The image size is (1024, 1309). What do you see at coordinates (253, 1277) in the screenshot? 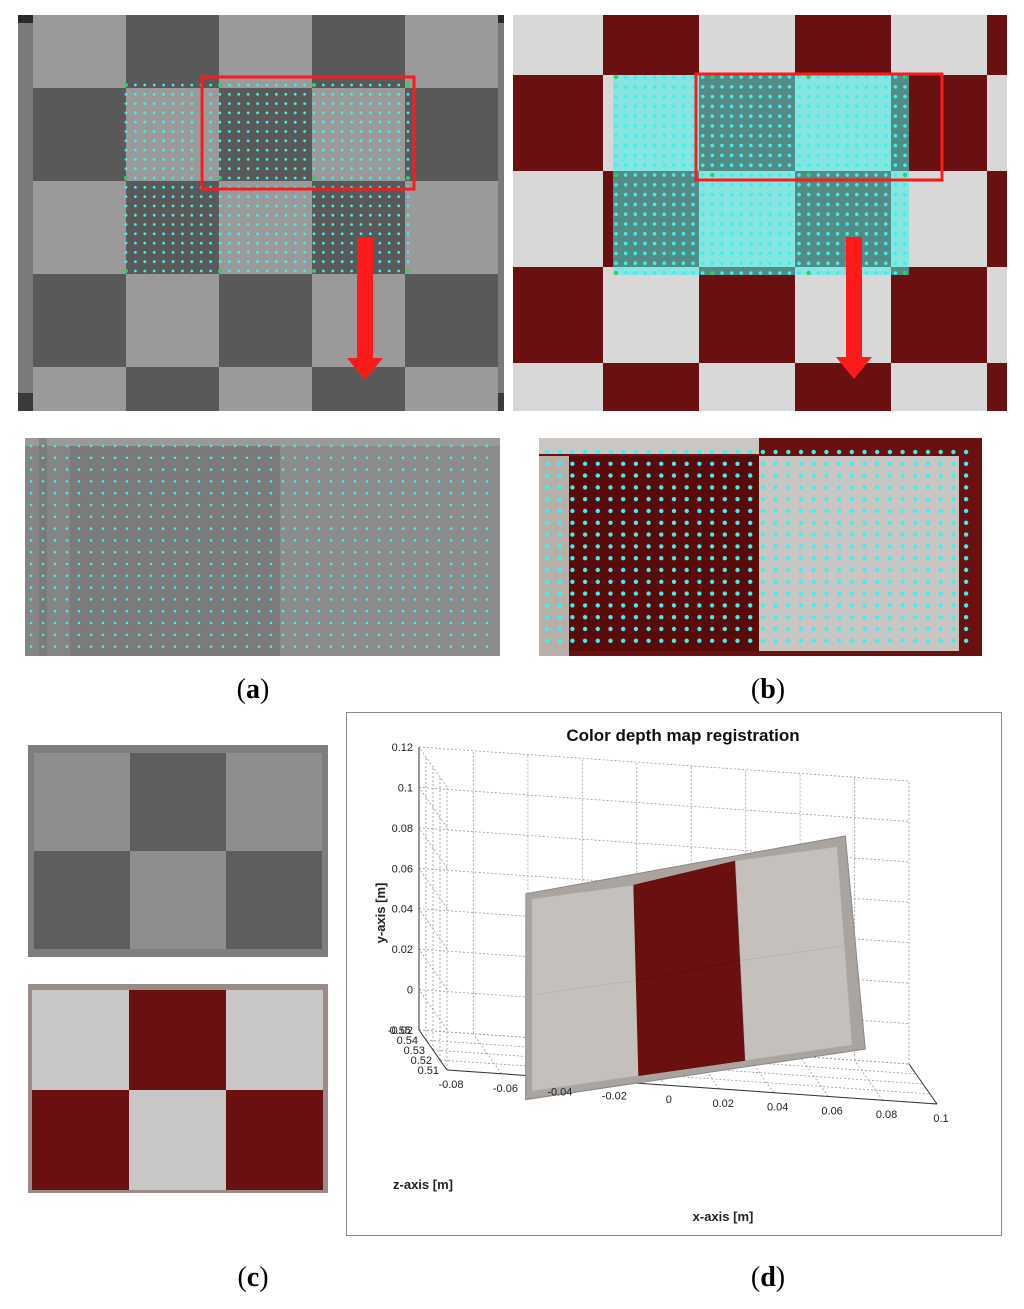
I see `panel-label-c: (c)` at bounding box center [253, 1277].